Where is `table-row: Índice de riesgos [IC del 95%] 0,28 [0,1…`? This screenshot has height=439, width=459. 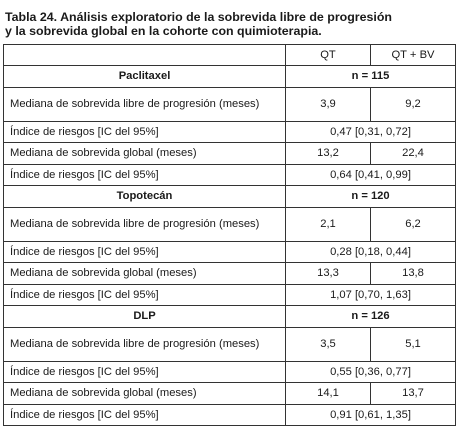 table-row: Índice de riesgos [IC del 95%] 0,28 [0,1… is located at coordinates (229, 252).